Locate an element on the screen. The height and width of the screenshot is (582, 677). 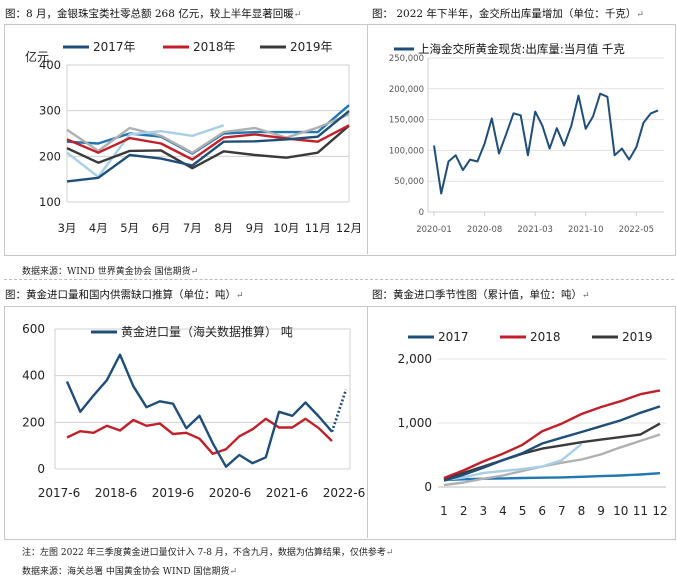
panel-top-divider is located at coordinates (367, 139).